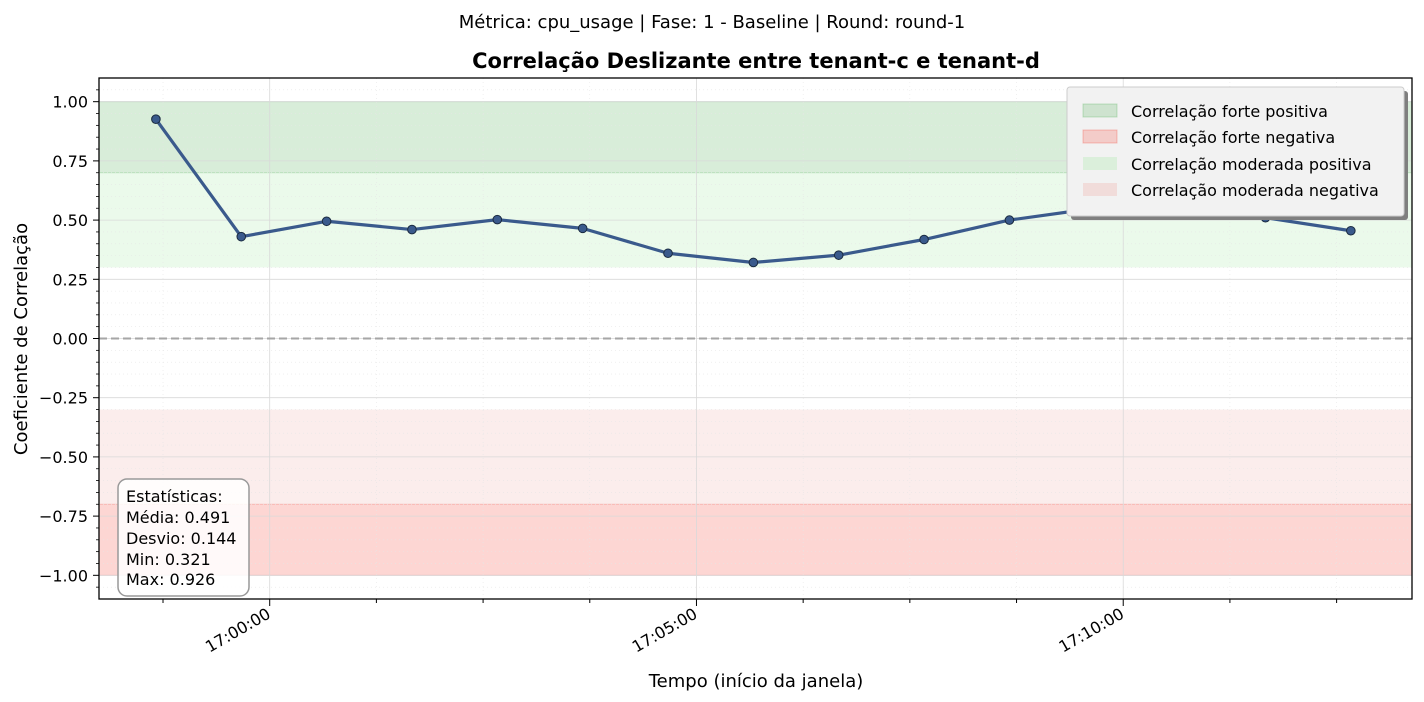 The image size is (1424, 702). Describe the element at coordinates (168, 559) in the screenshot. I see `stats-min: Min: 0.321` at that location.